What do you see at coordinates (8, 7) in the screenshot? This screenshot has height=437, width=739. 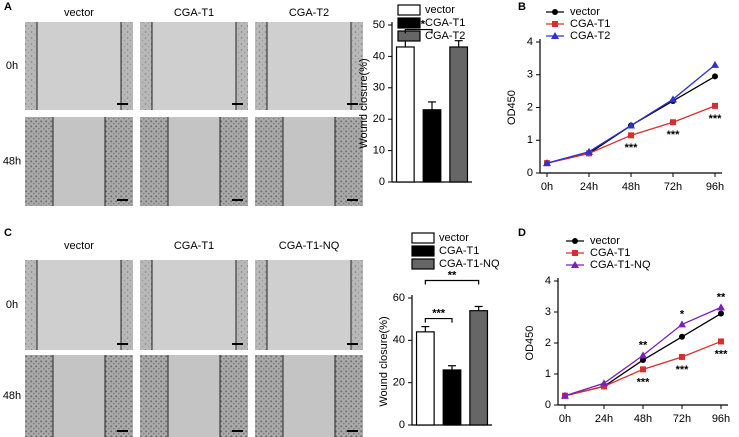 I see `panel-letter: A` at bounding box center [8, 7].